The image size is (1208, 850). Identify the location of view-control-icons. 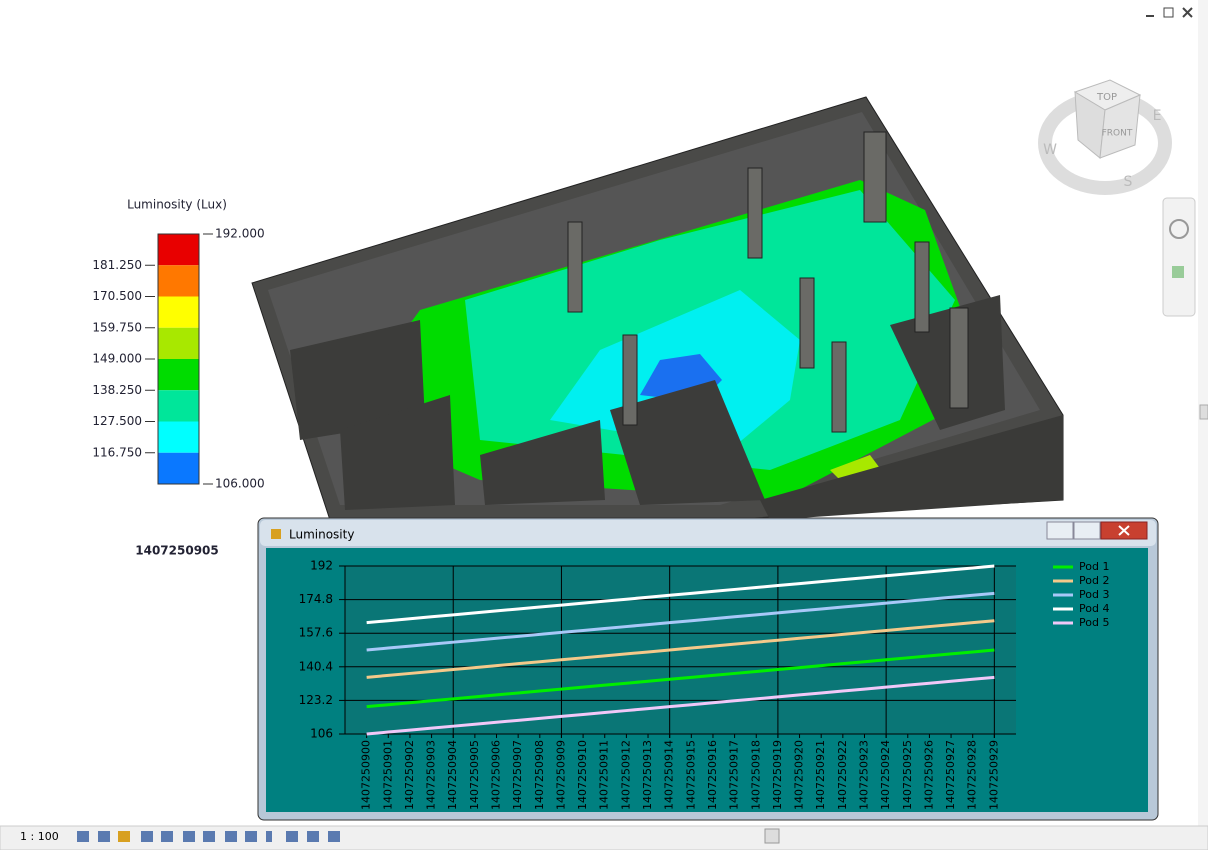
(208, 836).